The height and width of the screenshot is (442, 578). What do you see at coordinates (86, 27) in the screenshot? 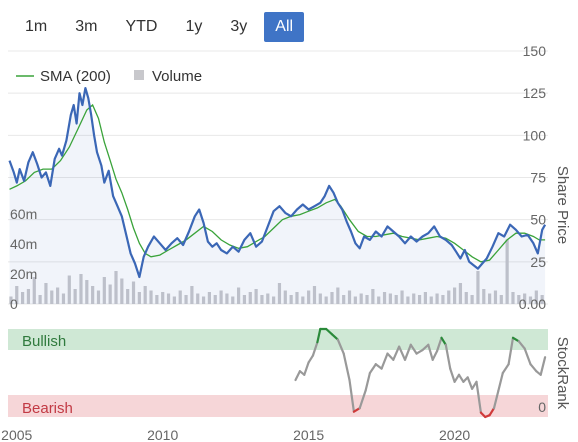
I see `range-button-3m: 3m` at bounding box center [86, 27].